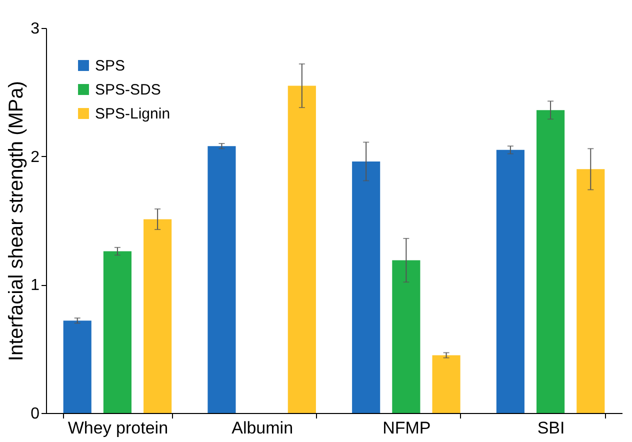 This screenshot has width=632, height=442. I want to click on y-tick-label: 2, so click(35, 157).